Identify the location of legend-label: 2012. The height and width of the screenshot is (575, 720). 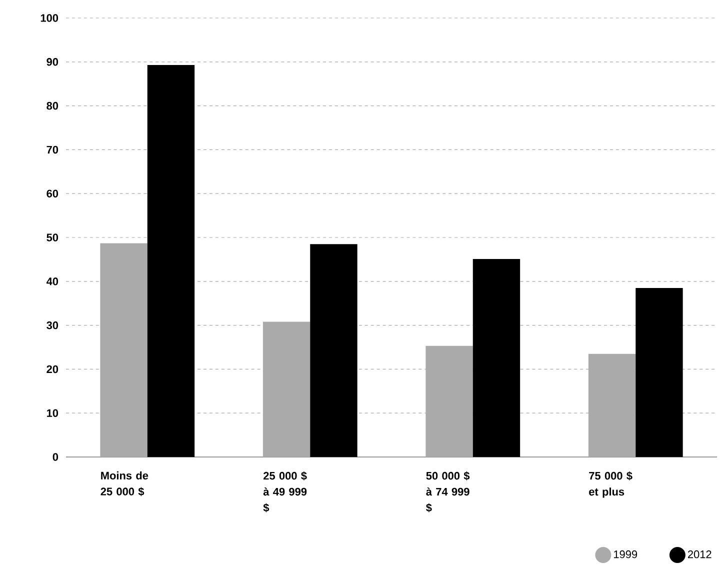
(700, 554).